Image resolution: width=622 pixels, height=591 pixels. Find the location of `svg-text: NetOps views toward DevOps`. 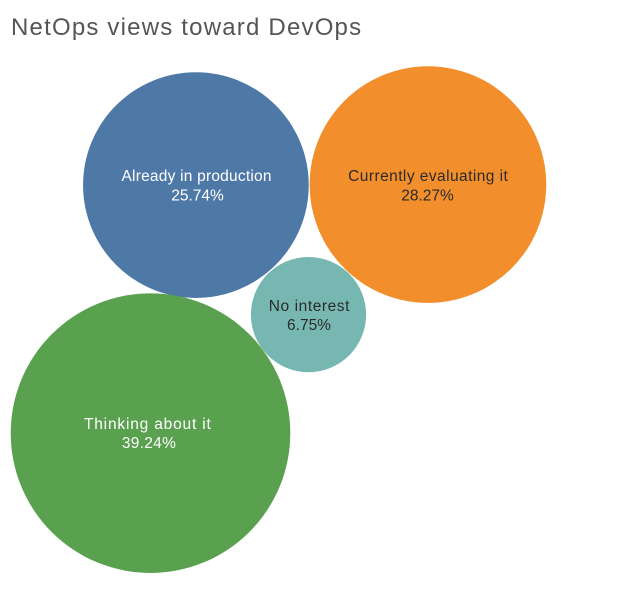

svg-text: NetOps views toward DevOps is located at coordinates (186, 27).